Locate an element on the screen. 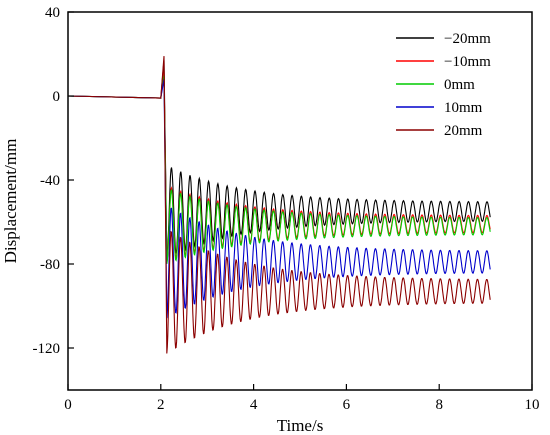 Image resolution: width=550 pixels, height=435 pixels. y-axis-title: Displacement/mm is located at coordinates (10, 201).